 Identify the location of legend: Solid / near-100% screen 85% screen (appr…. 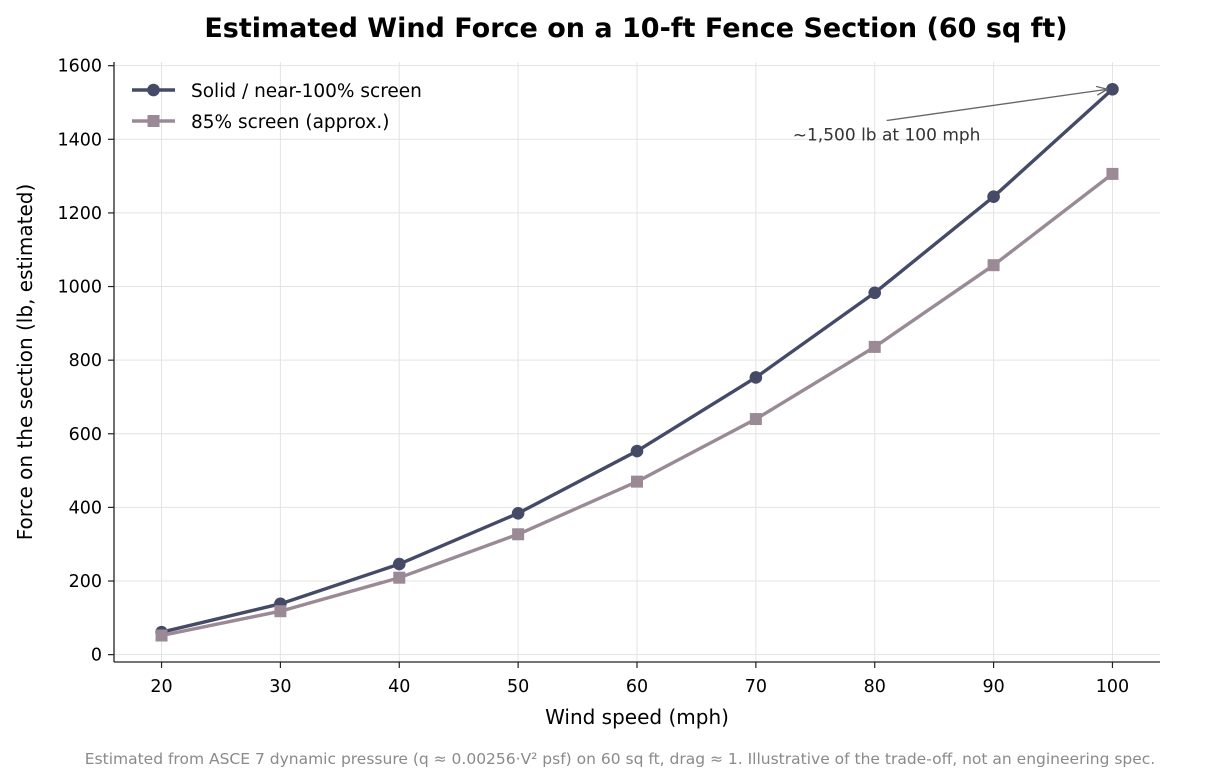
(277, 107).